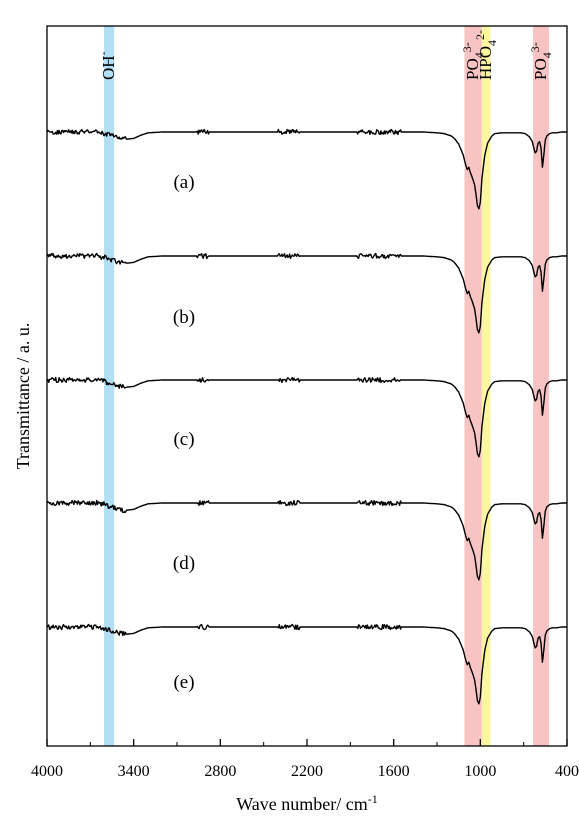 This screenshot has height=833, width=579. I want to click on trace-label-4: (e), so click(183, 682).